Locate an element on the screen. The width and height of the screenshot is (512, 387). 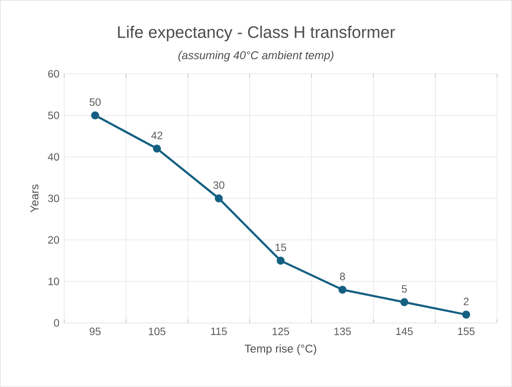
x-tick-label: 105 is located at coordinates (157, 332).